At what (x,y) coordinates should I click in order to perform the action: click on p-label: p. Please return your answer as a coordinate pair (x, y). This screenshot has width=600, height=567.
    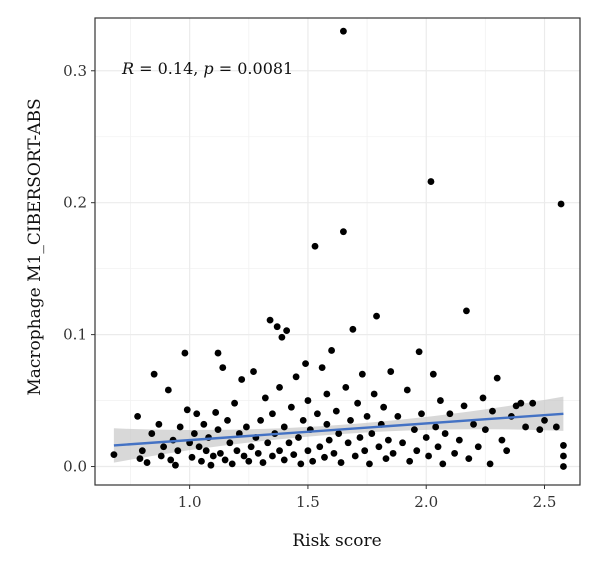
    Looking at the image, I should click on (208, 68).